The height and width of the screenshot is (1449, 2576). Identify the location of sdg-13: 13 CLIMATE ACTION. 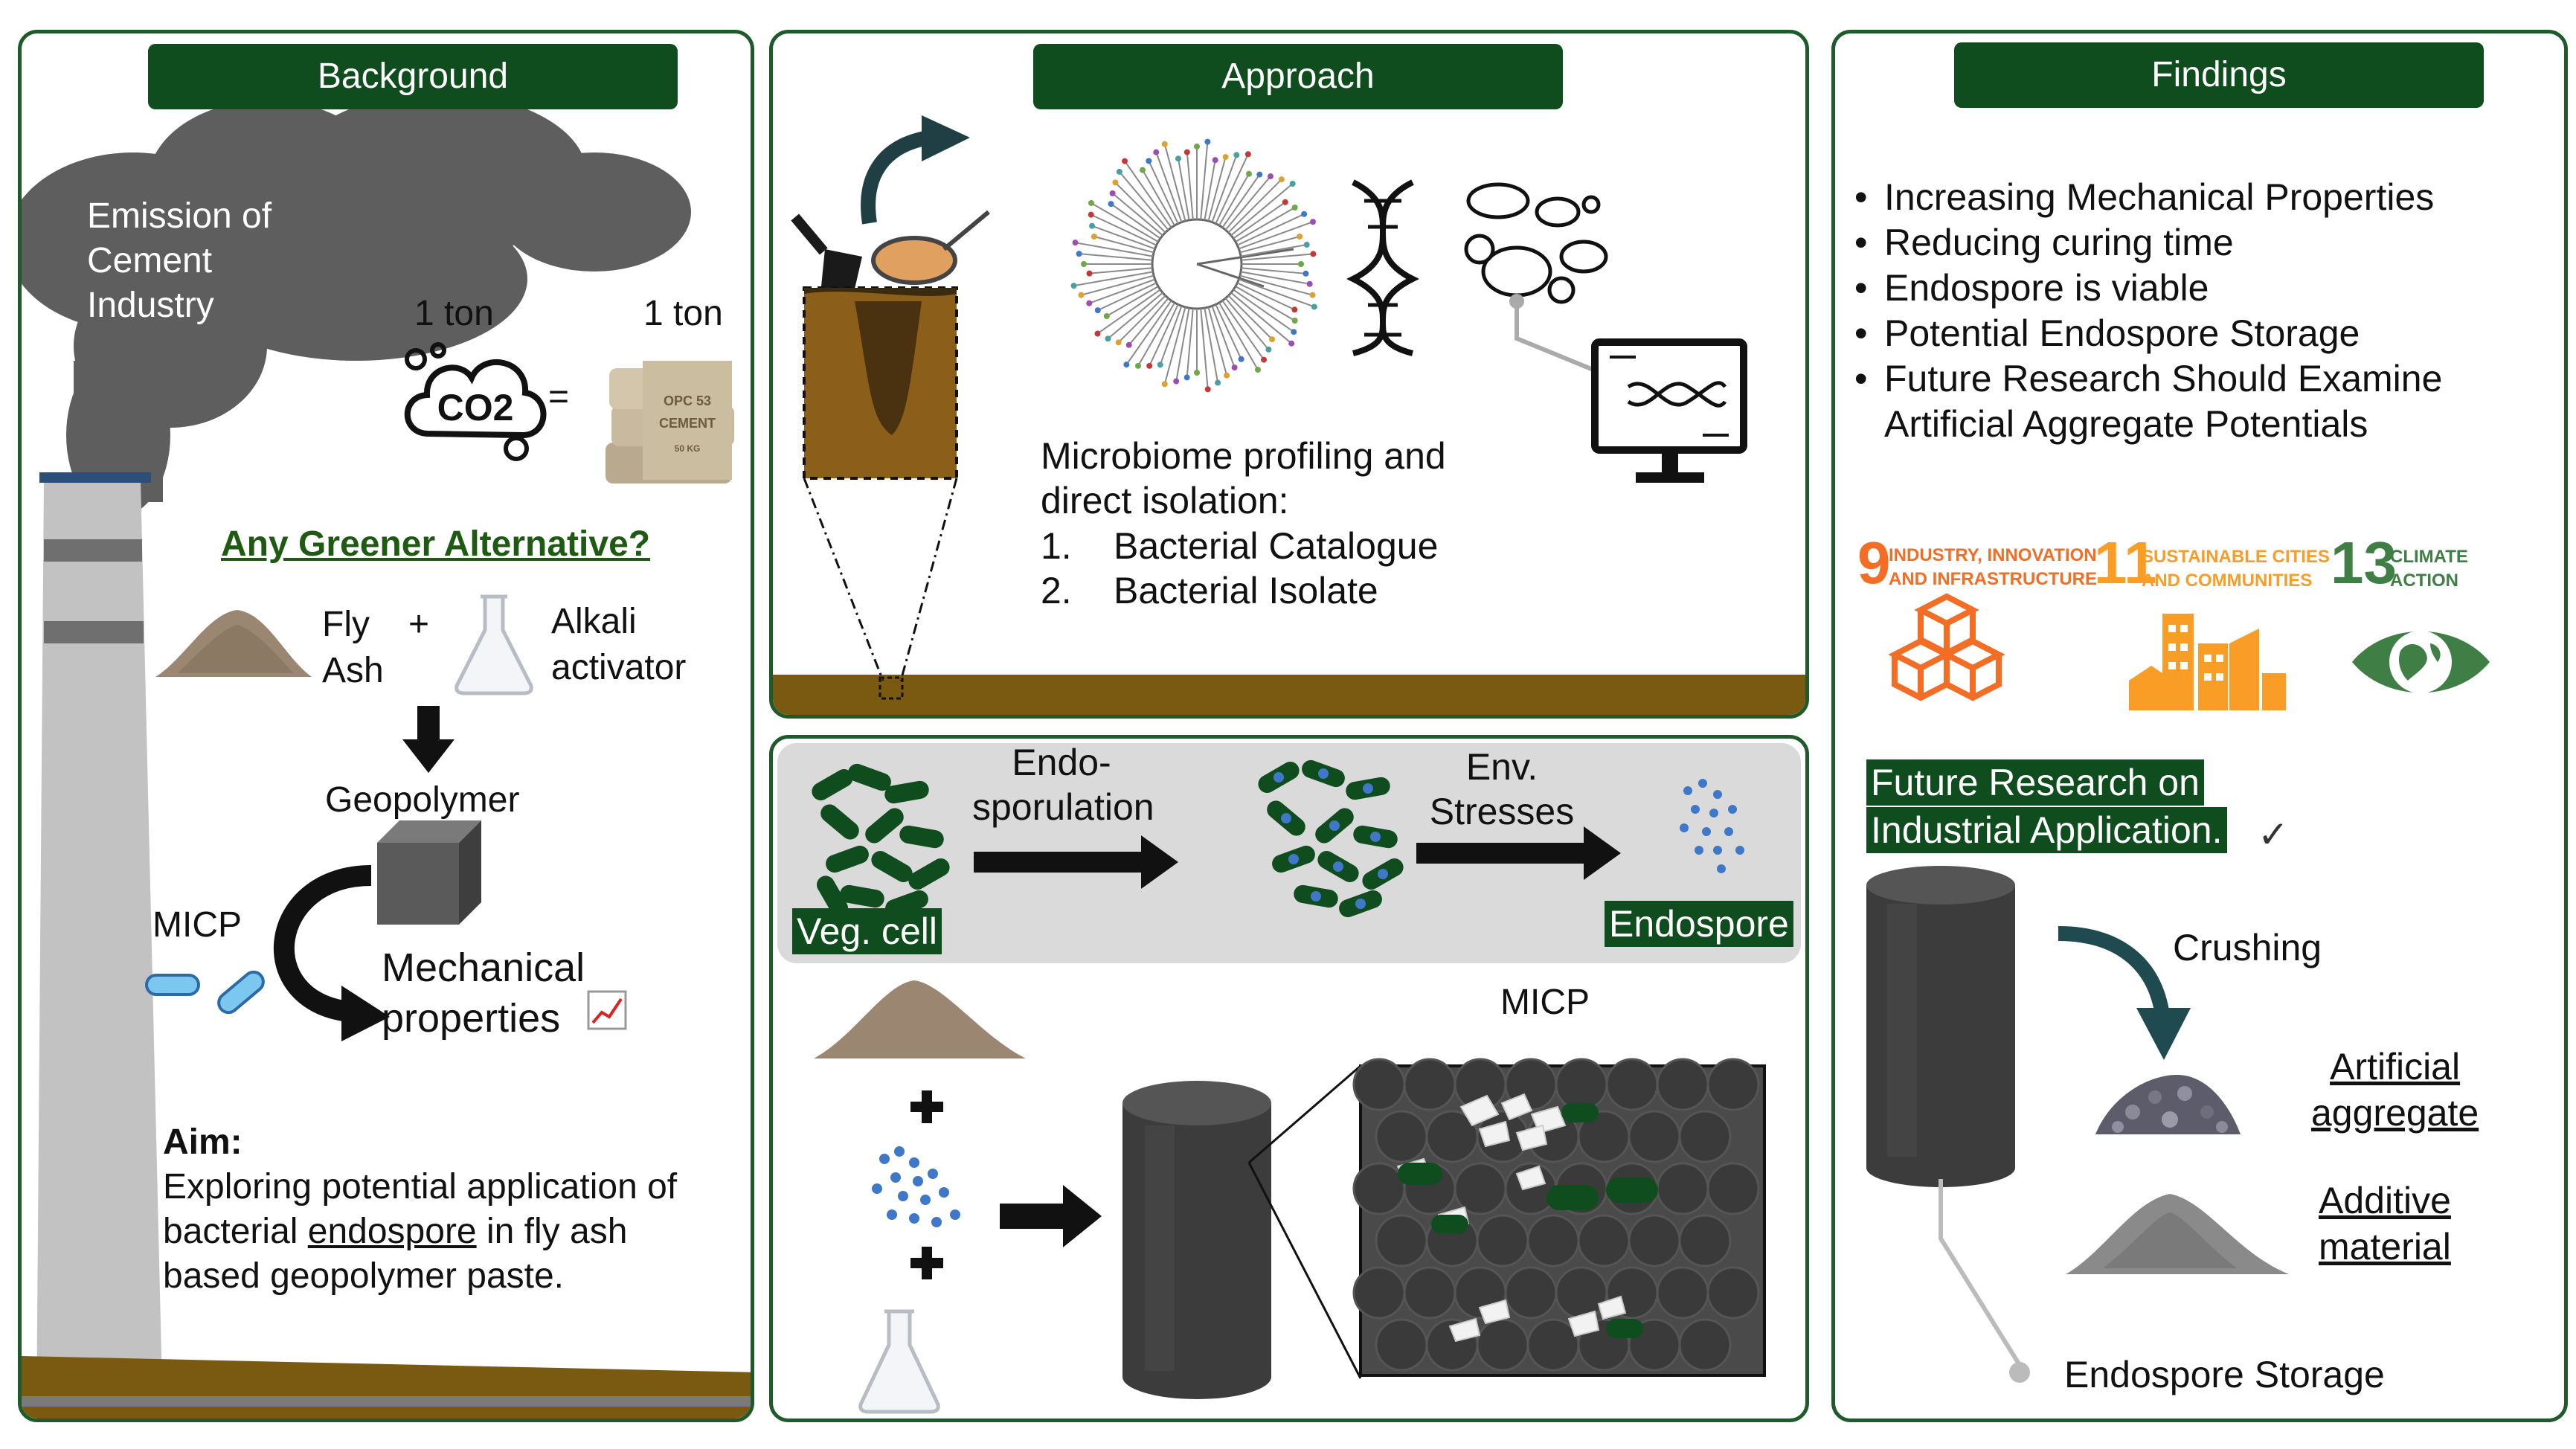
(2442, 564).